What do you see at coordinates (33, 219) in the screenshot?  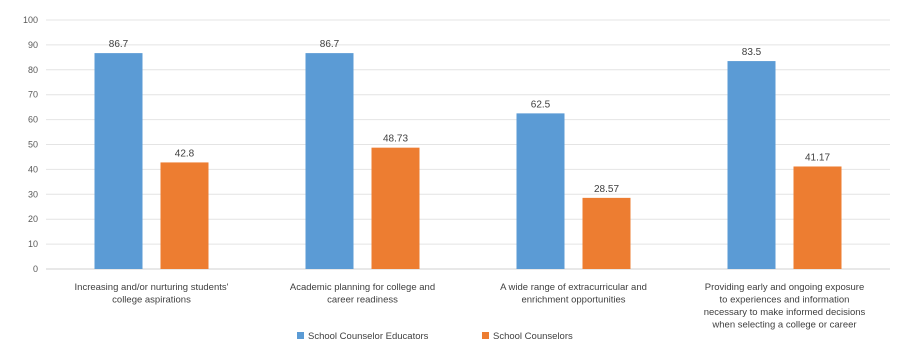 I see `y-tick-label: 20` at bounding box center [33, 219].